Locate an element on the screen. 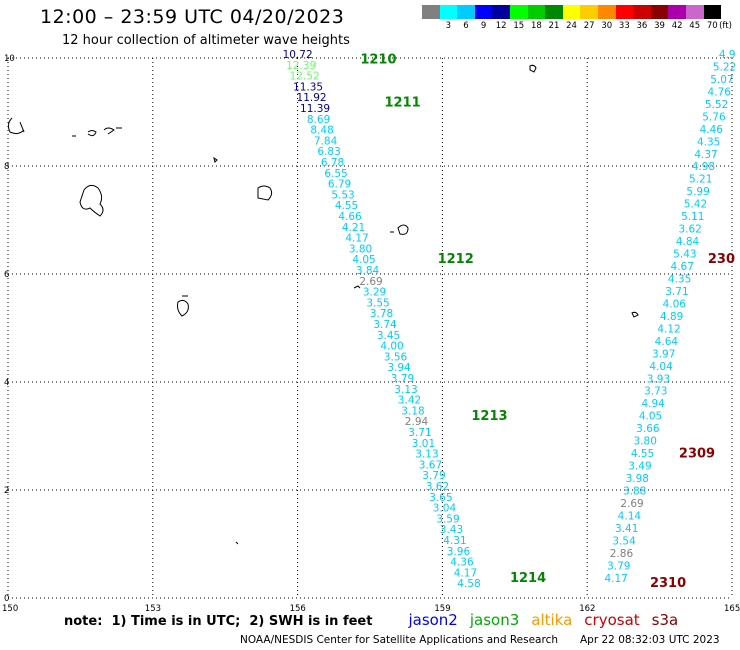 This screenshot has height=650, width=740. wave-height-value: 6.83 is located at coordinates (328, 152).